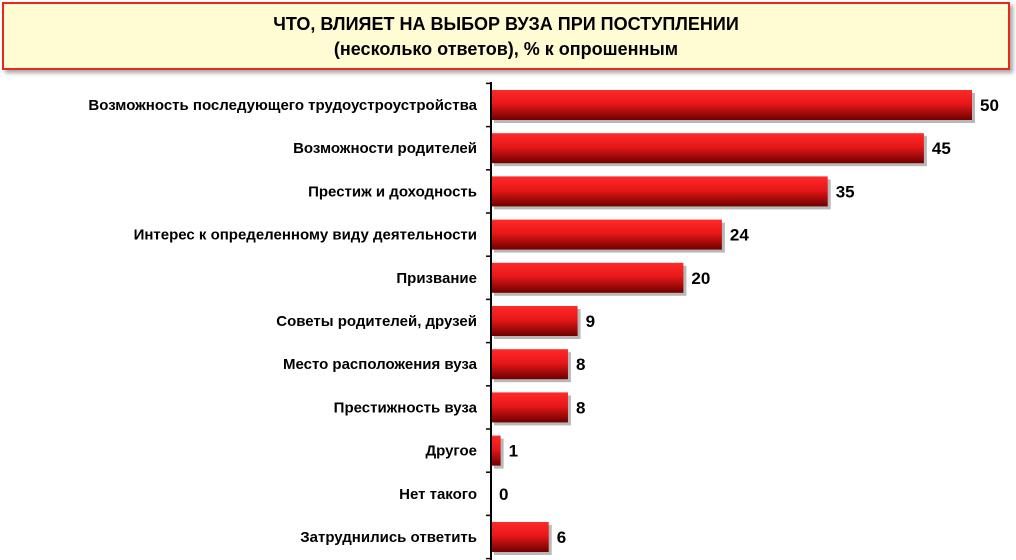  Describe the element at coordinates (451, 451) in the screenshot. I see `category-label: Другое` at that location.